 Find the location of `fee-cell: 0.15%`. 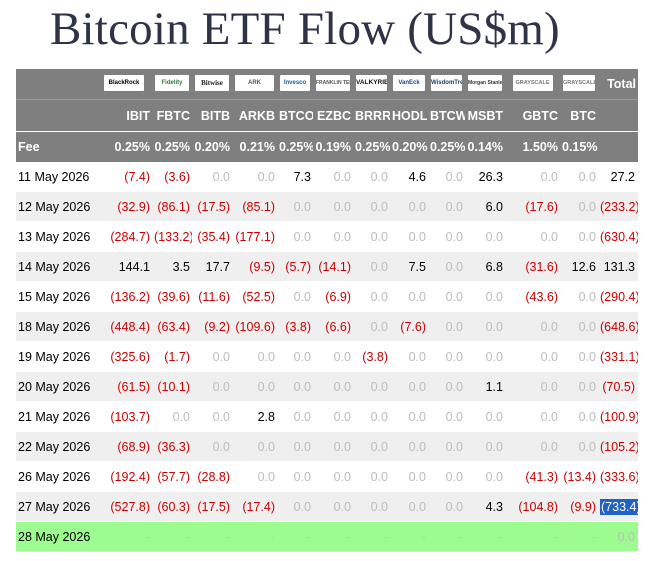

fee-cell: 0.15% is located at coordinates (579, 146).